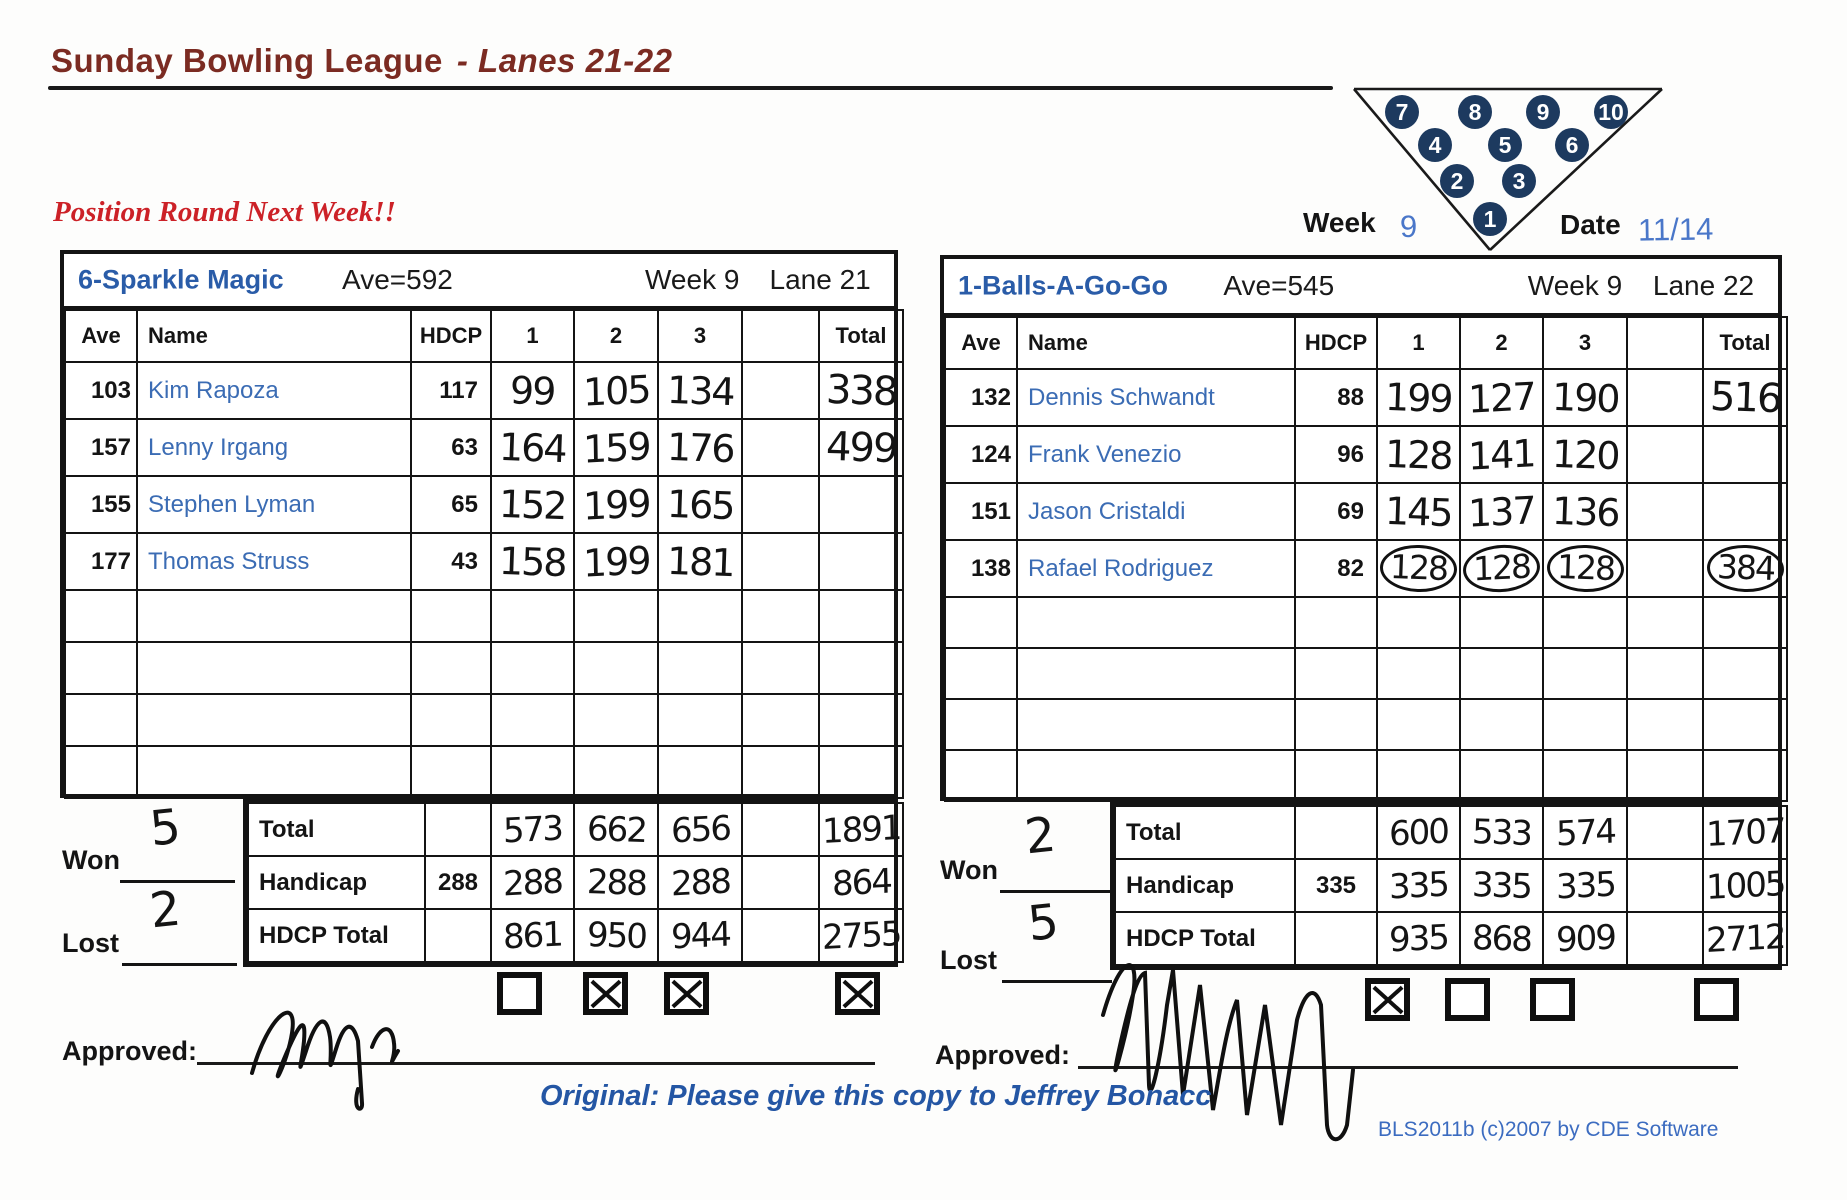  What do you see at coordinates (1745, 397) in the screenshot?
I see `series-total: 516` at bounding box center [1745, 397].